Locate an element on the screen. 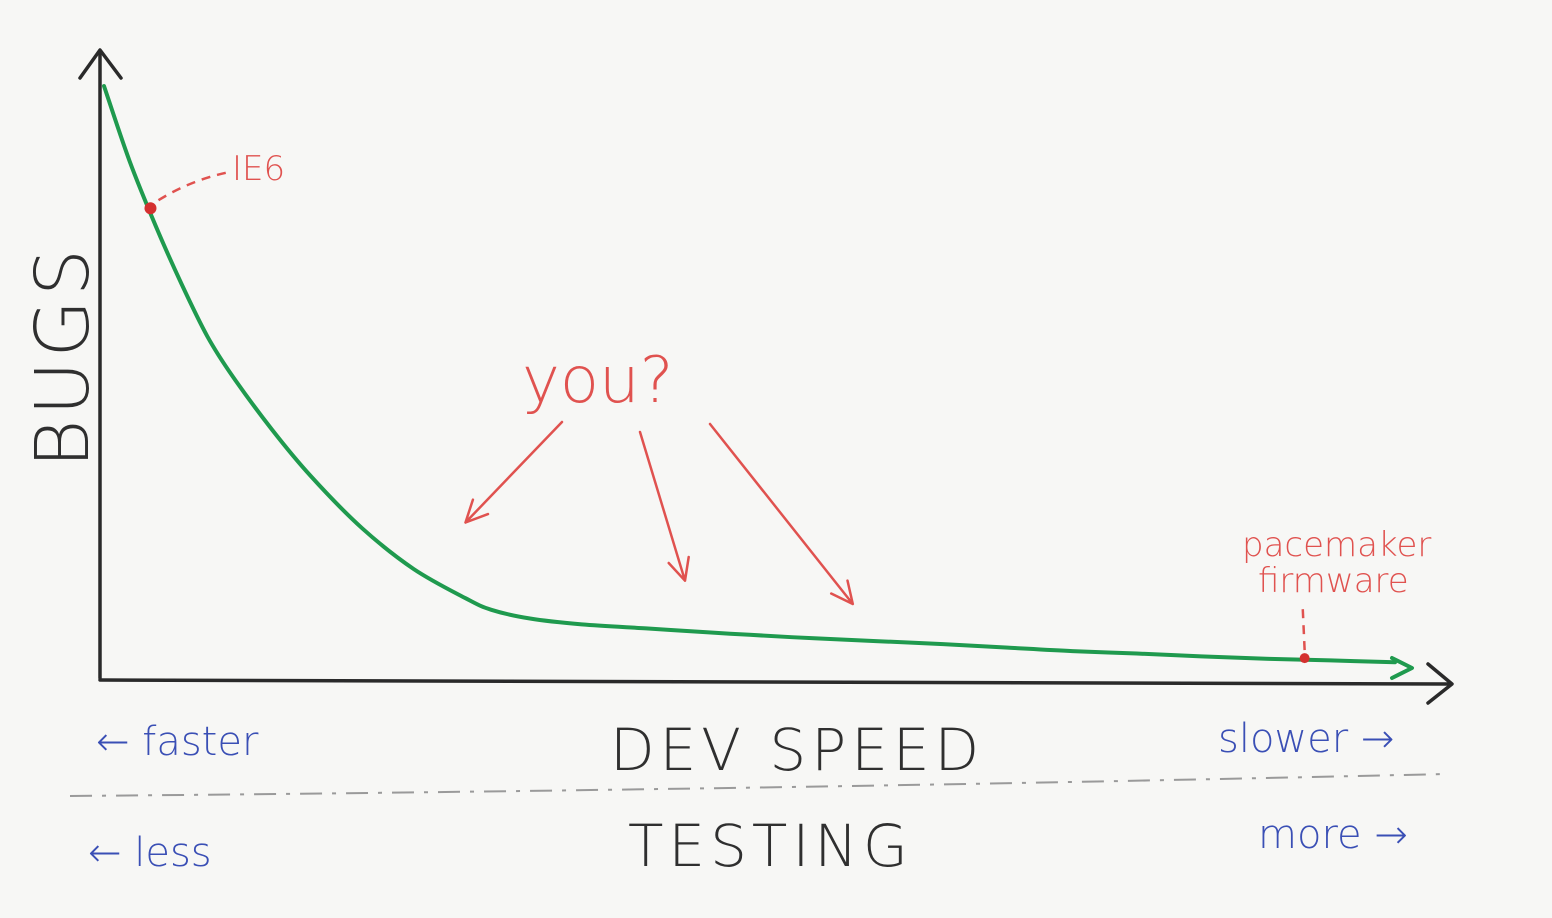  you-label: you? is located at coordinates (598, 381).